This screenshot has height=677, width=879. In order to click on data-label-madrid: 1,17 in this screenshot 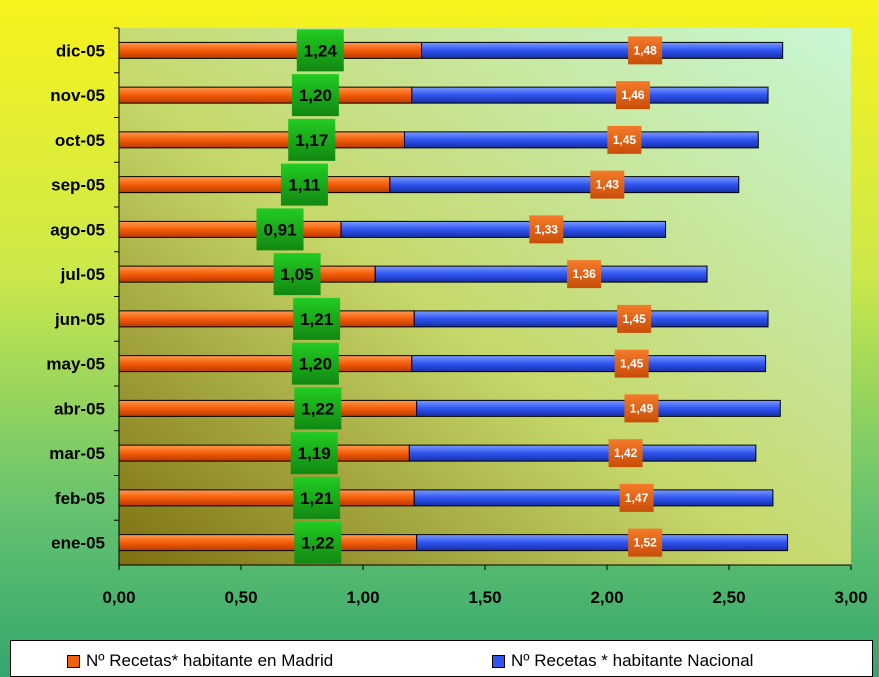, I will do `click(311, 140)`.